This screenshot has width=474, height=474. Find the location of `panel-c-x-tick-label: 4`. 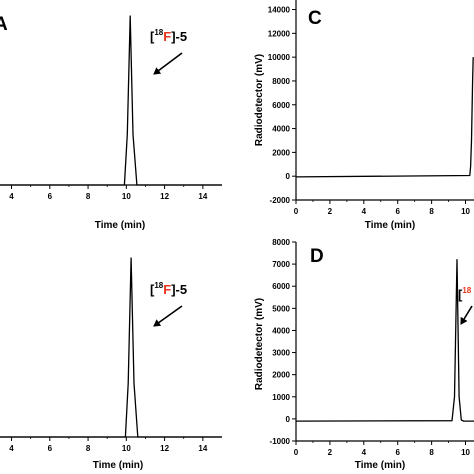

panel-c-x-tick-label: 4 is located at coordinates (364, 211).